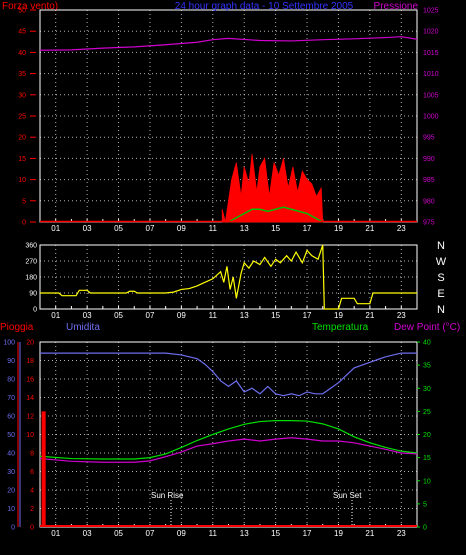  What do you see at coordinates (11, 361) in the screenshot?
I see `y-humidity-tick-label: 90` at bounding box center [11, 361].